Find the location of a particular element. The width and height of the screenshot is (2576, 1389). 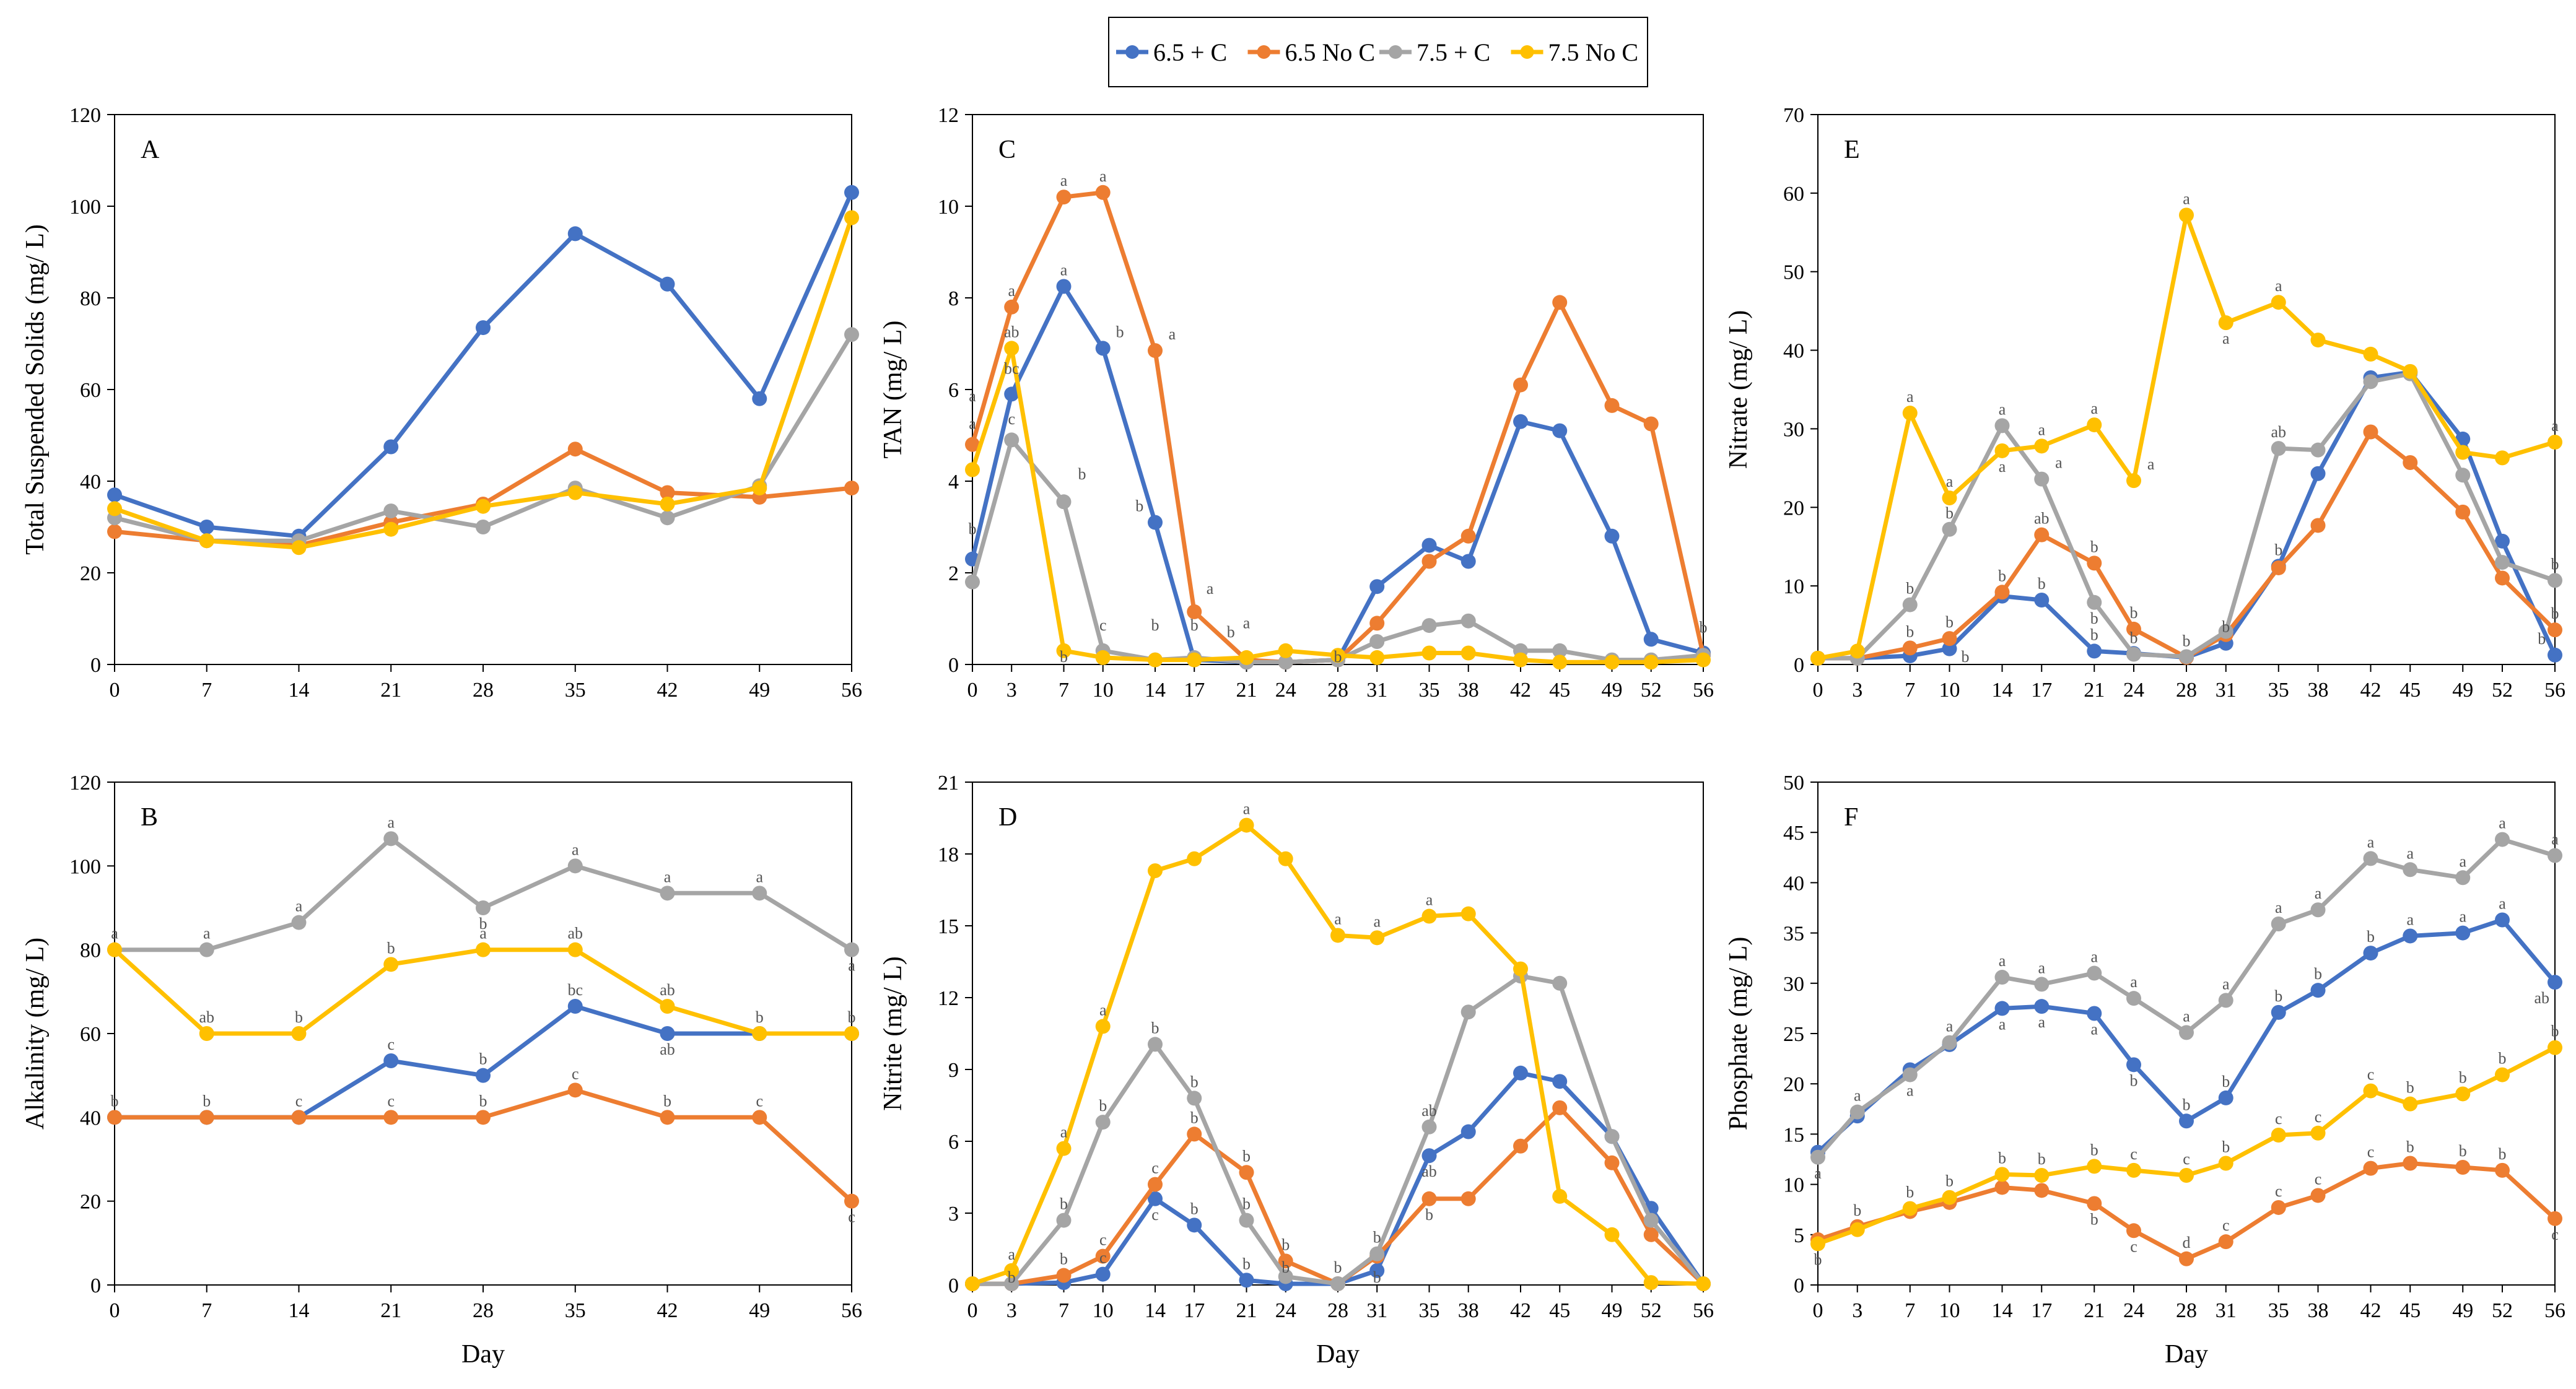

x-tick-label: 38 is located at coordinates (2318, 690).